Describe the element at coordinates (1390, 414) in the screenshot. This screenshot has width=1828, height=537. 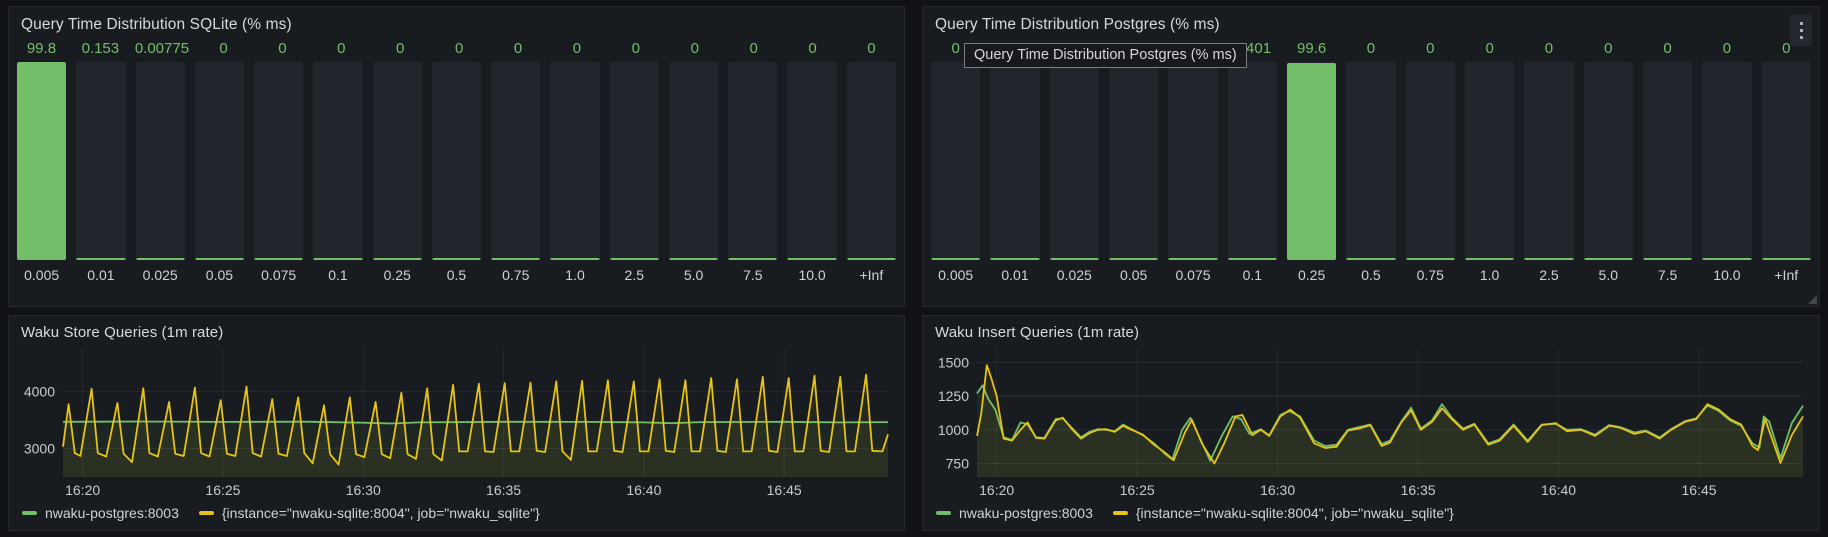
I see `series-line` at that location.